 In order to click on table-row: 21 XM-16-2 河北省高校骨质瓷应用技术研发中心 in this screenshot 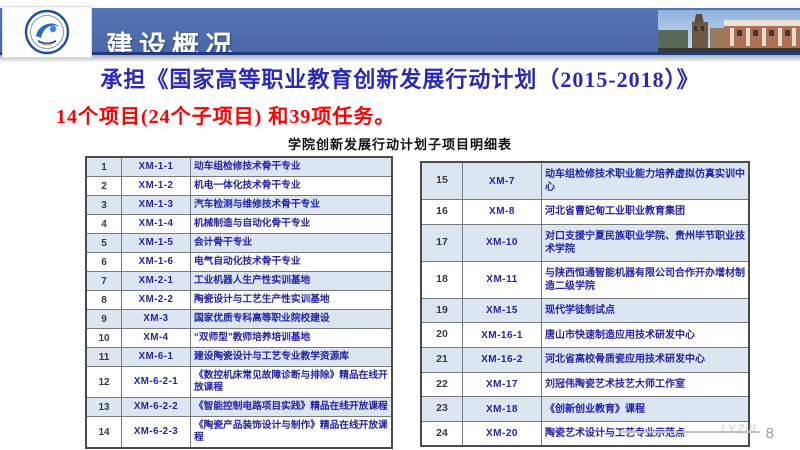, I will do `click(585, 359)`.